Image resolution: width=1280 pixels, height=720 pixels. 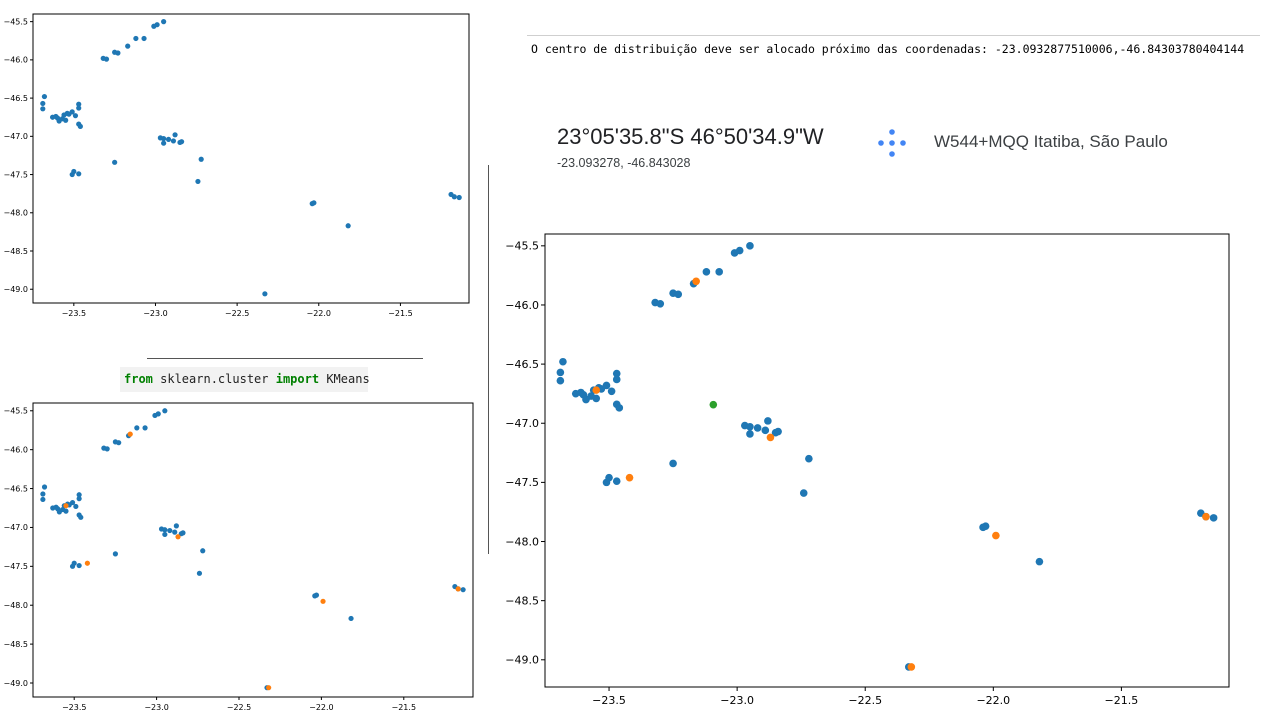 I want to click on coordinates-decimal: -23.093278, -46.843028, so click(x=624, y=163).